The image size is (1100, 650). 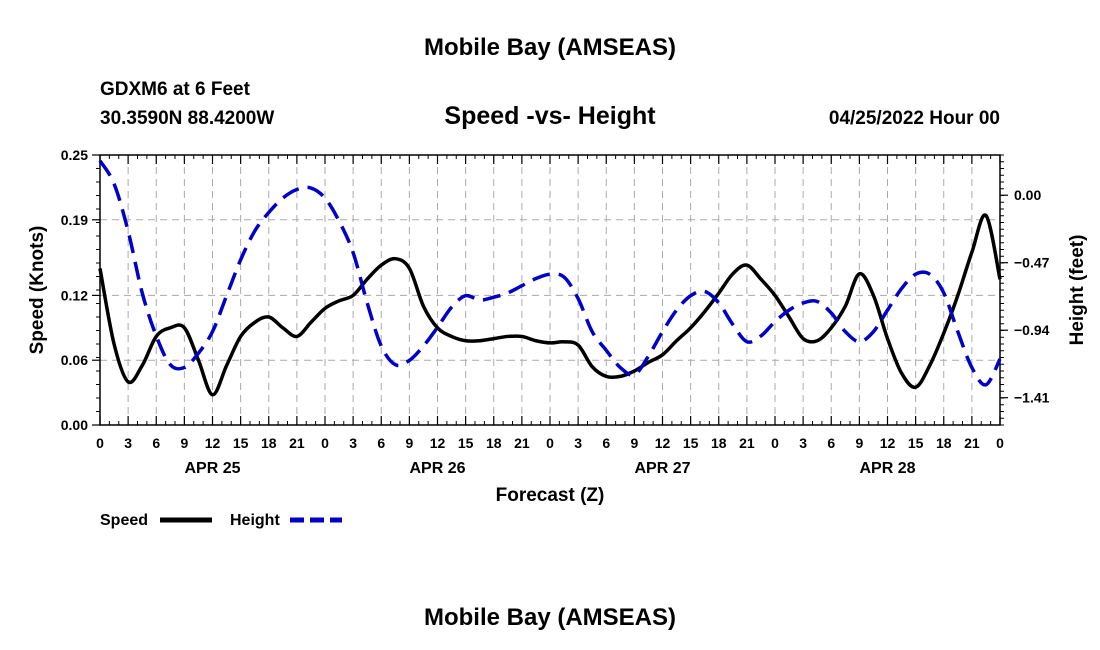 What do you see at coordinates (1032, 330) in the screenshot?
I see `y2-tick-label: −0.94` at bounding box center [1032, 330].